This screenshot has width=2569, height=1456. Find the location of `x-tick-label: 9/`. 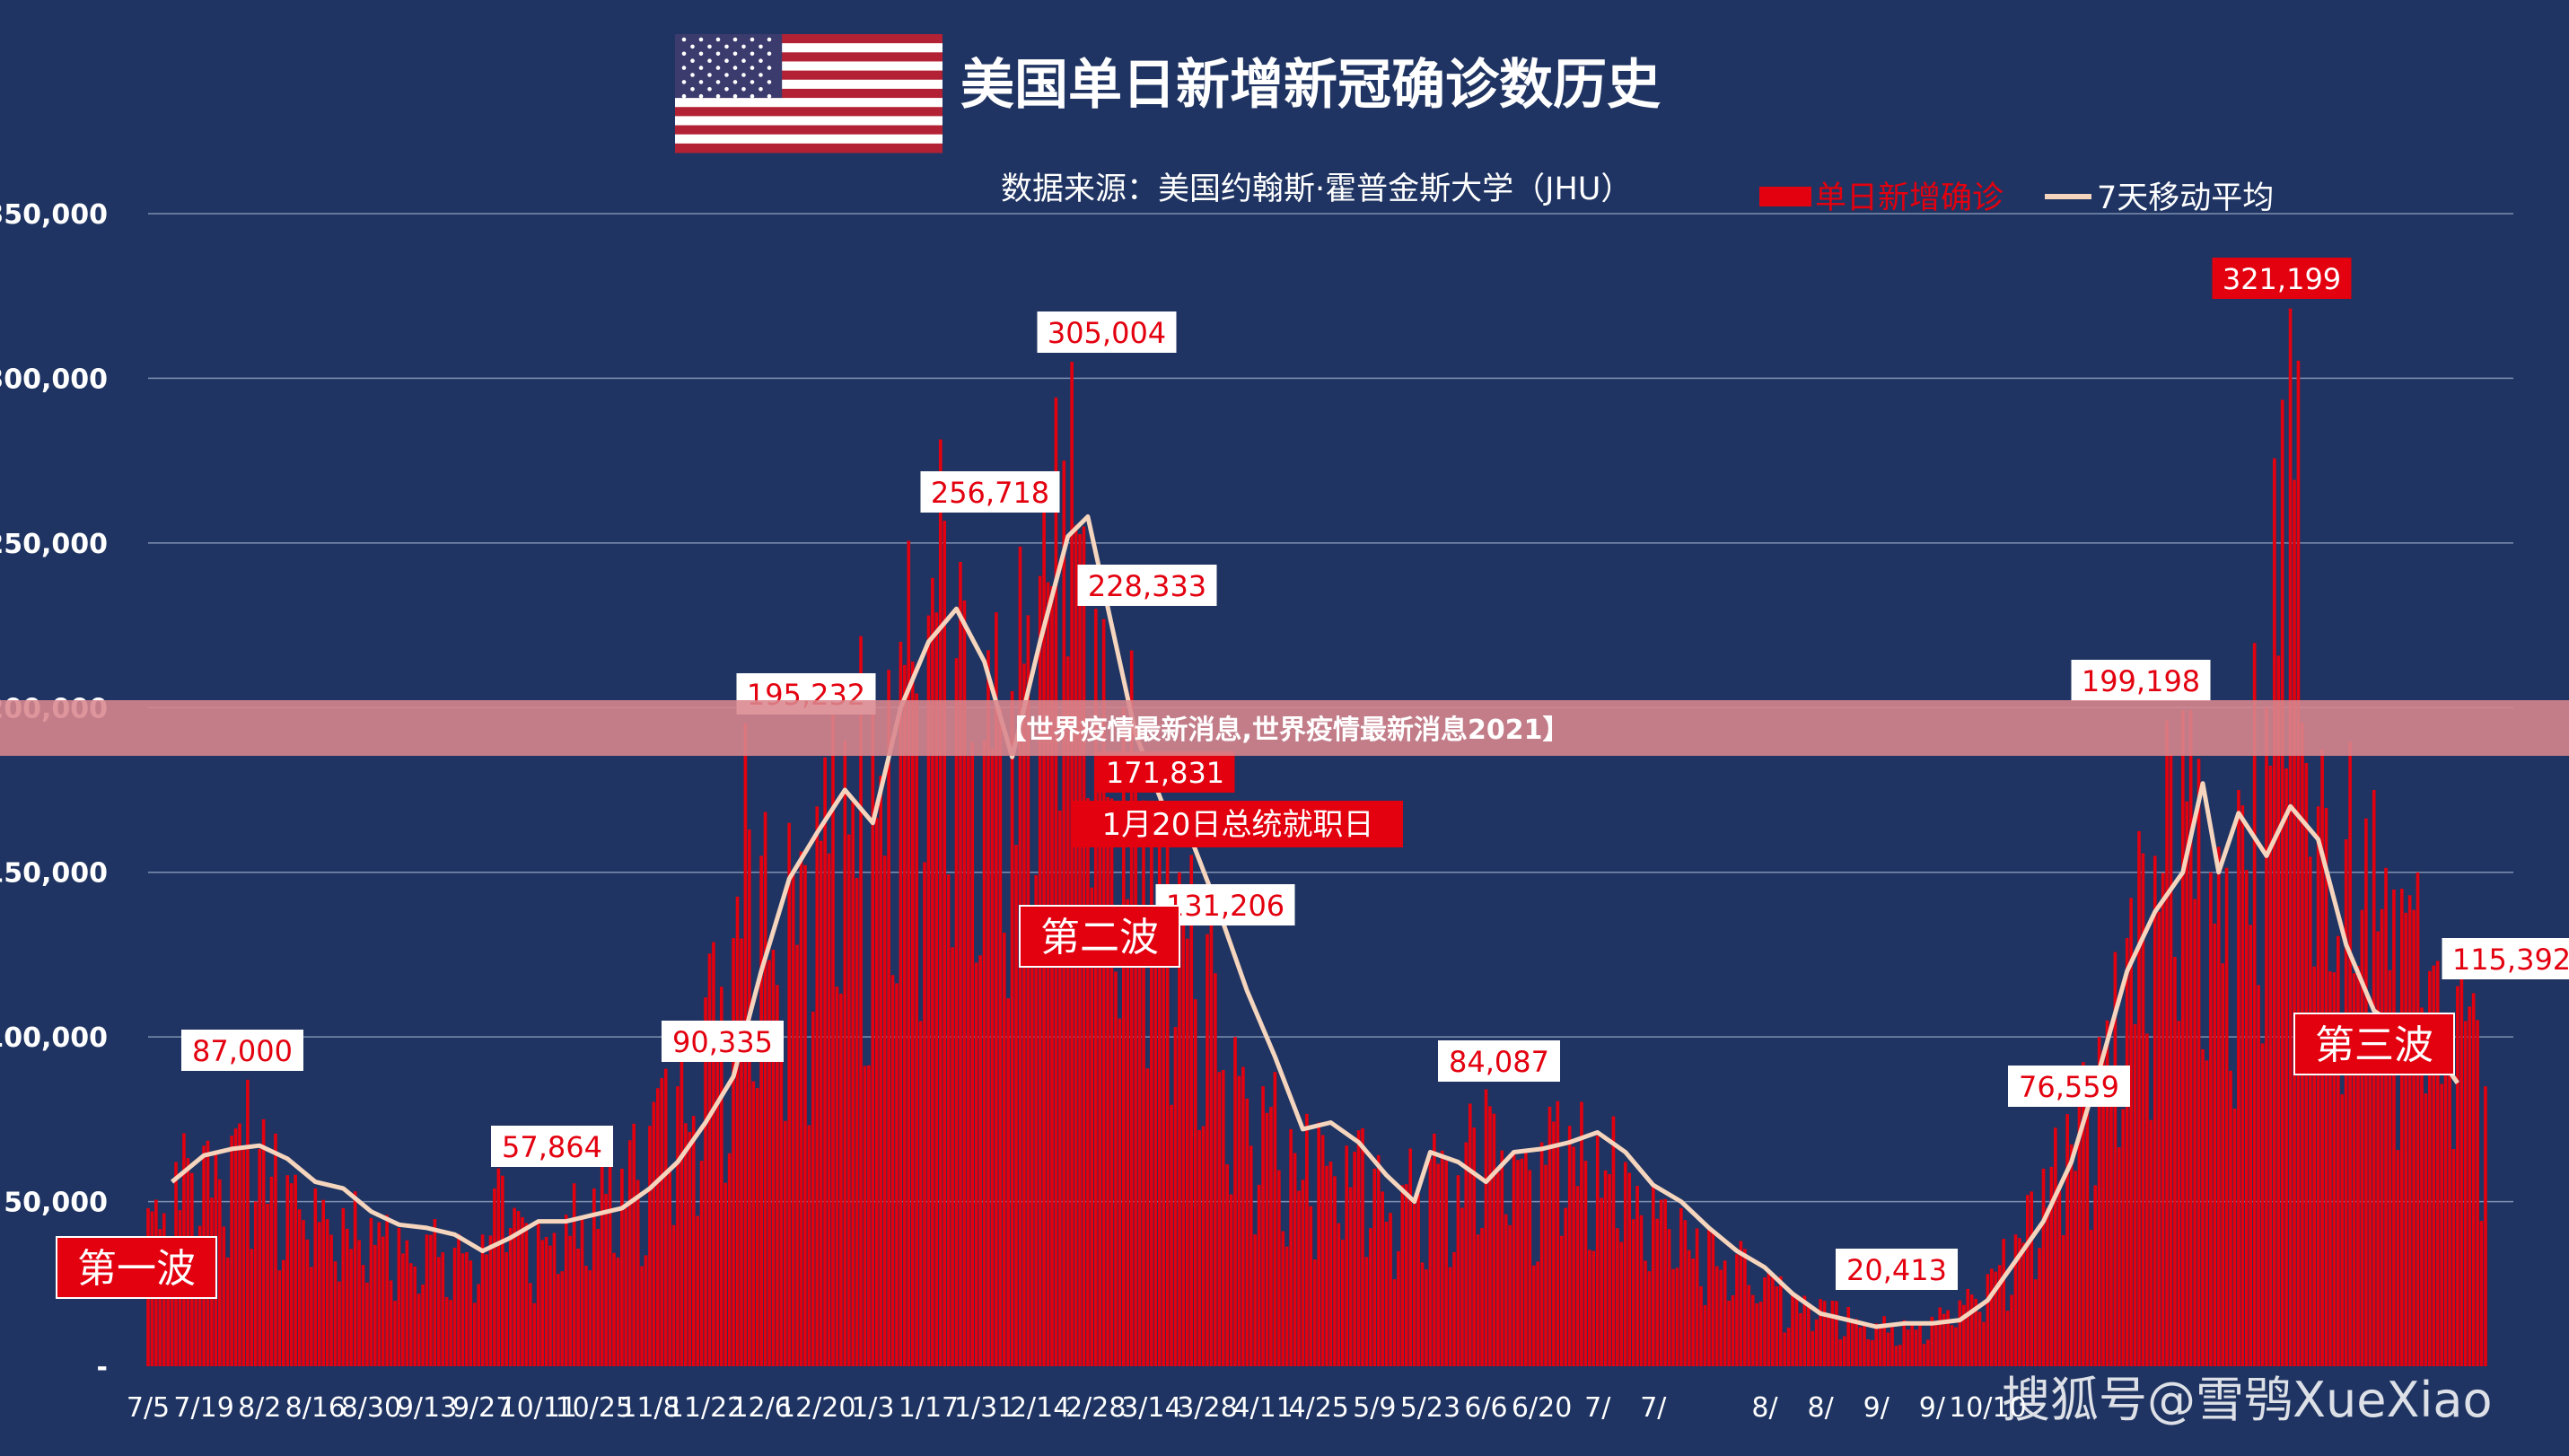

x-tick-label: 9/ is located at coordinates (1876, 1408).